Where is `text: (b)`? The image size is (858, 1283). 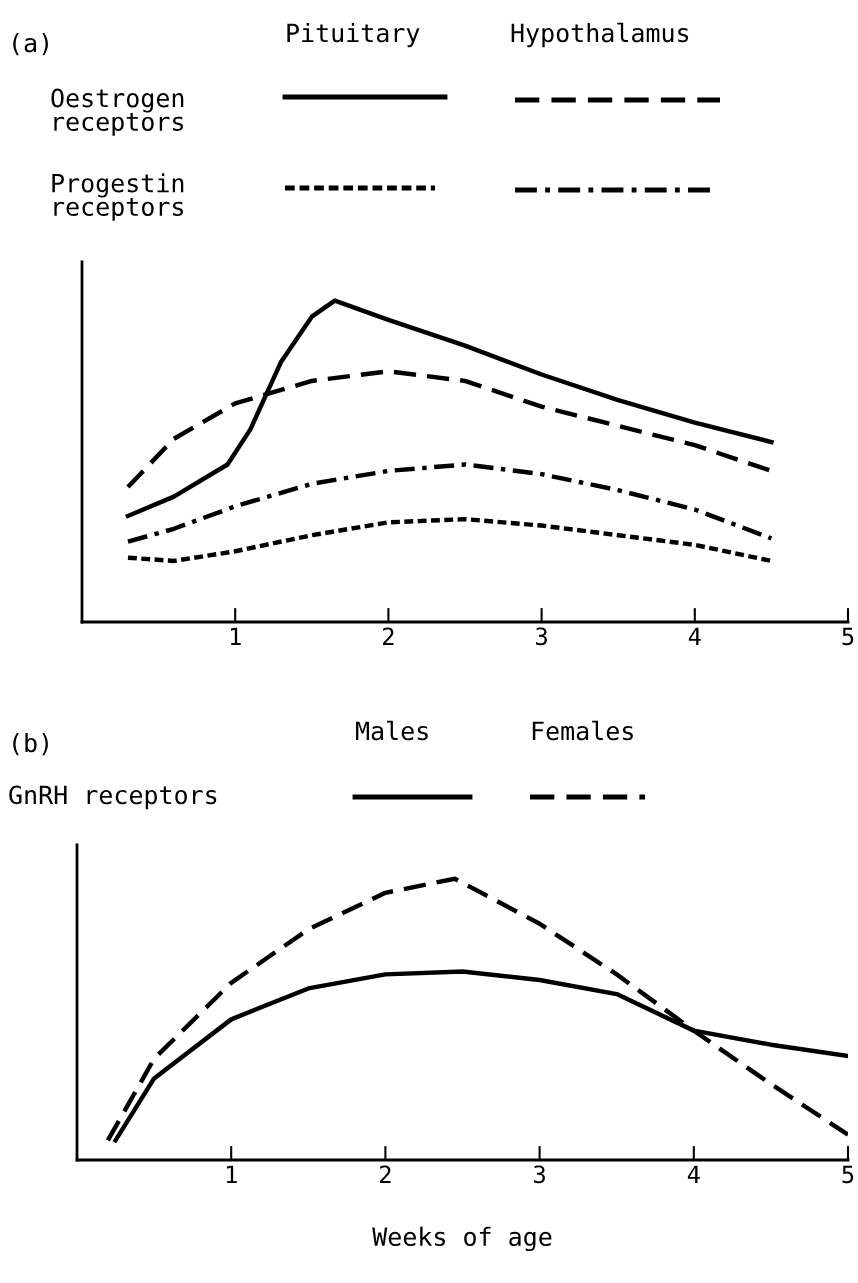
text: (b) is located at coordinates (30, 744).